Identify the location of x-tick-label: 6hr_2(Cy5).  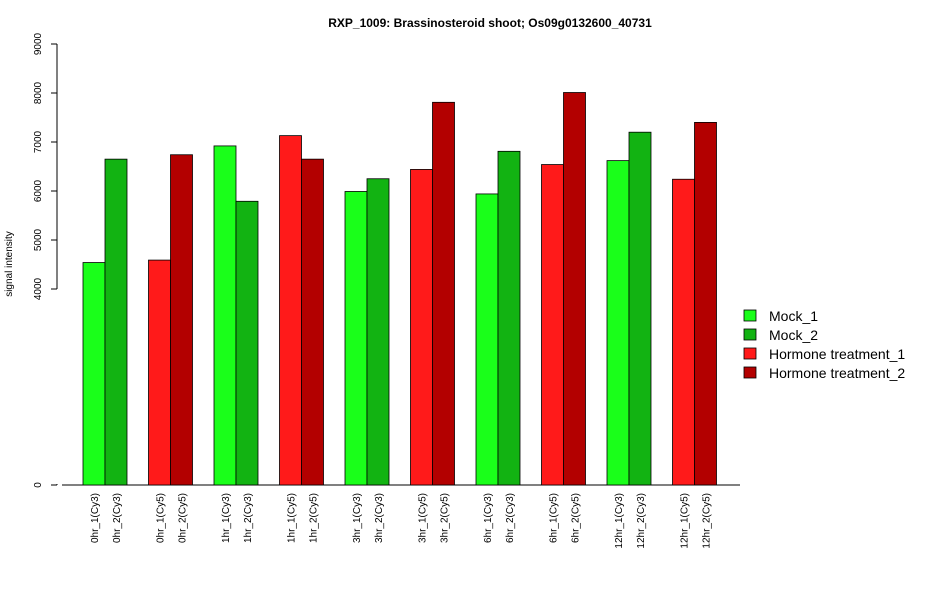
(576, 518).